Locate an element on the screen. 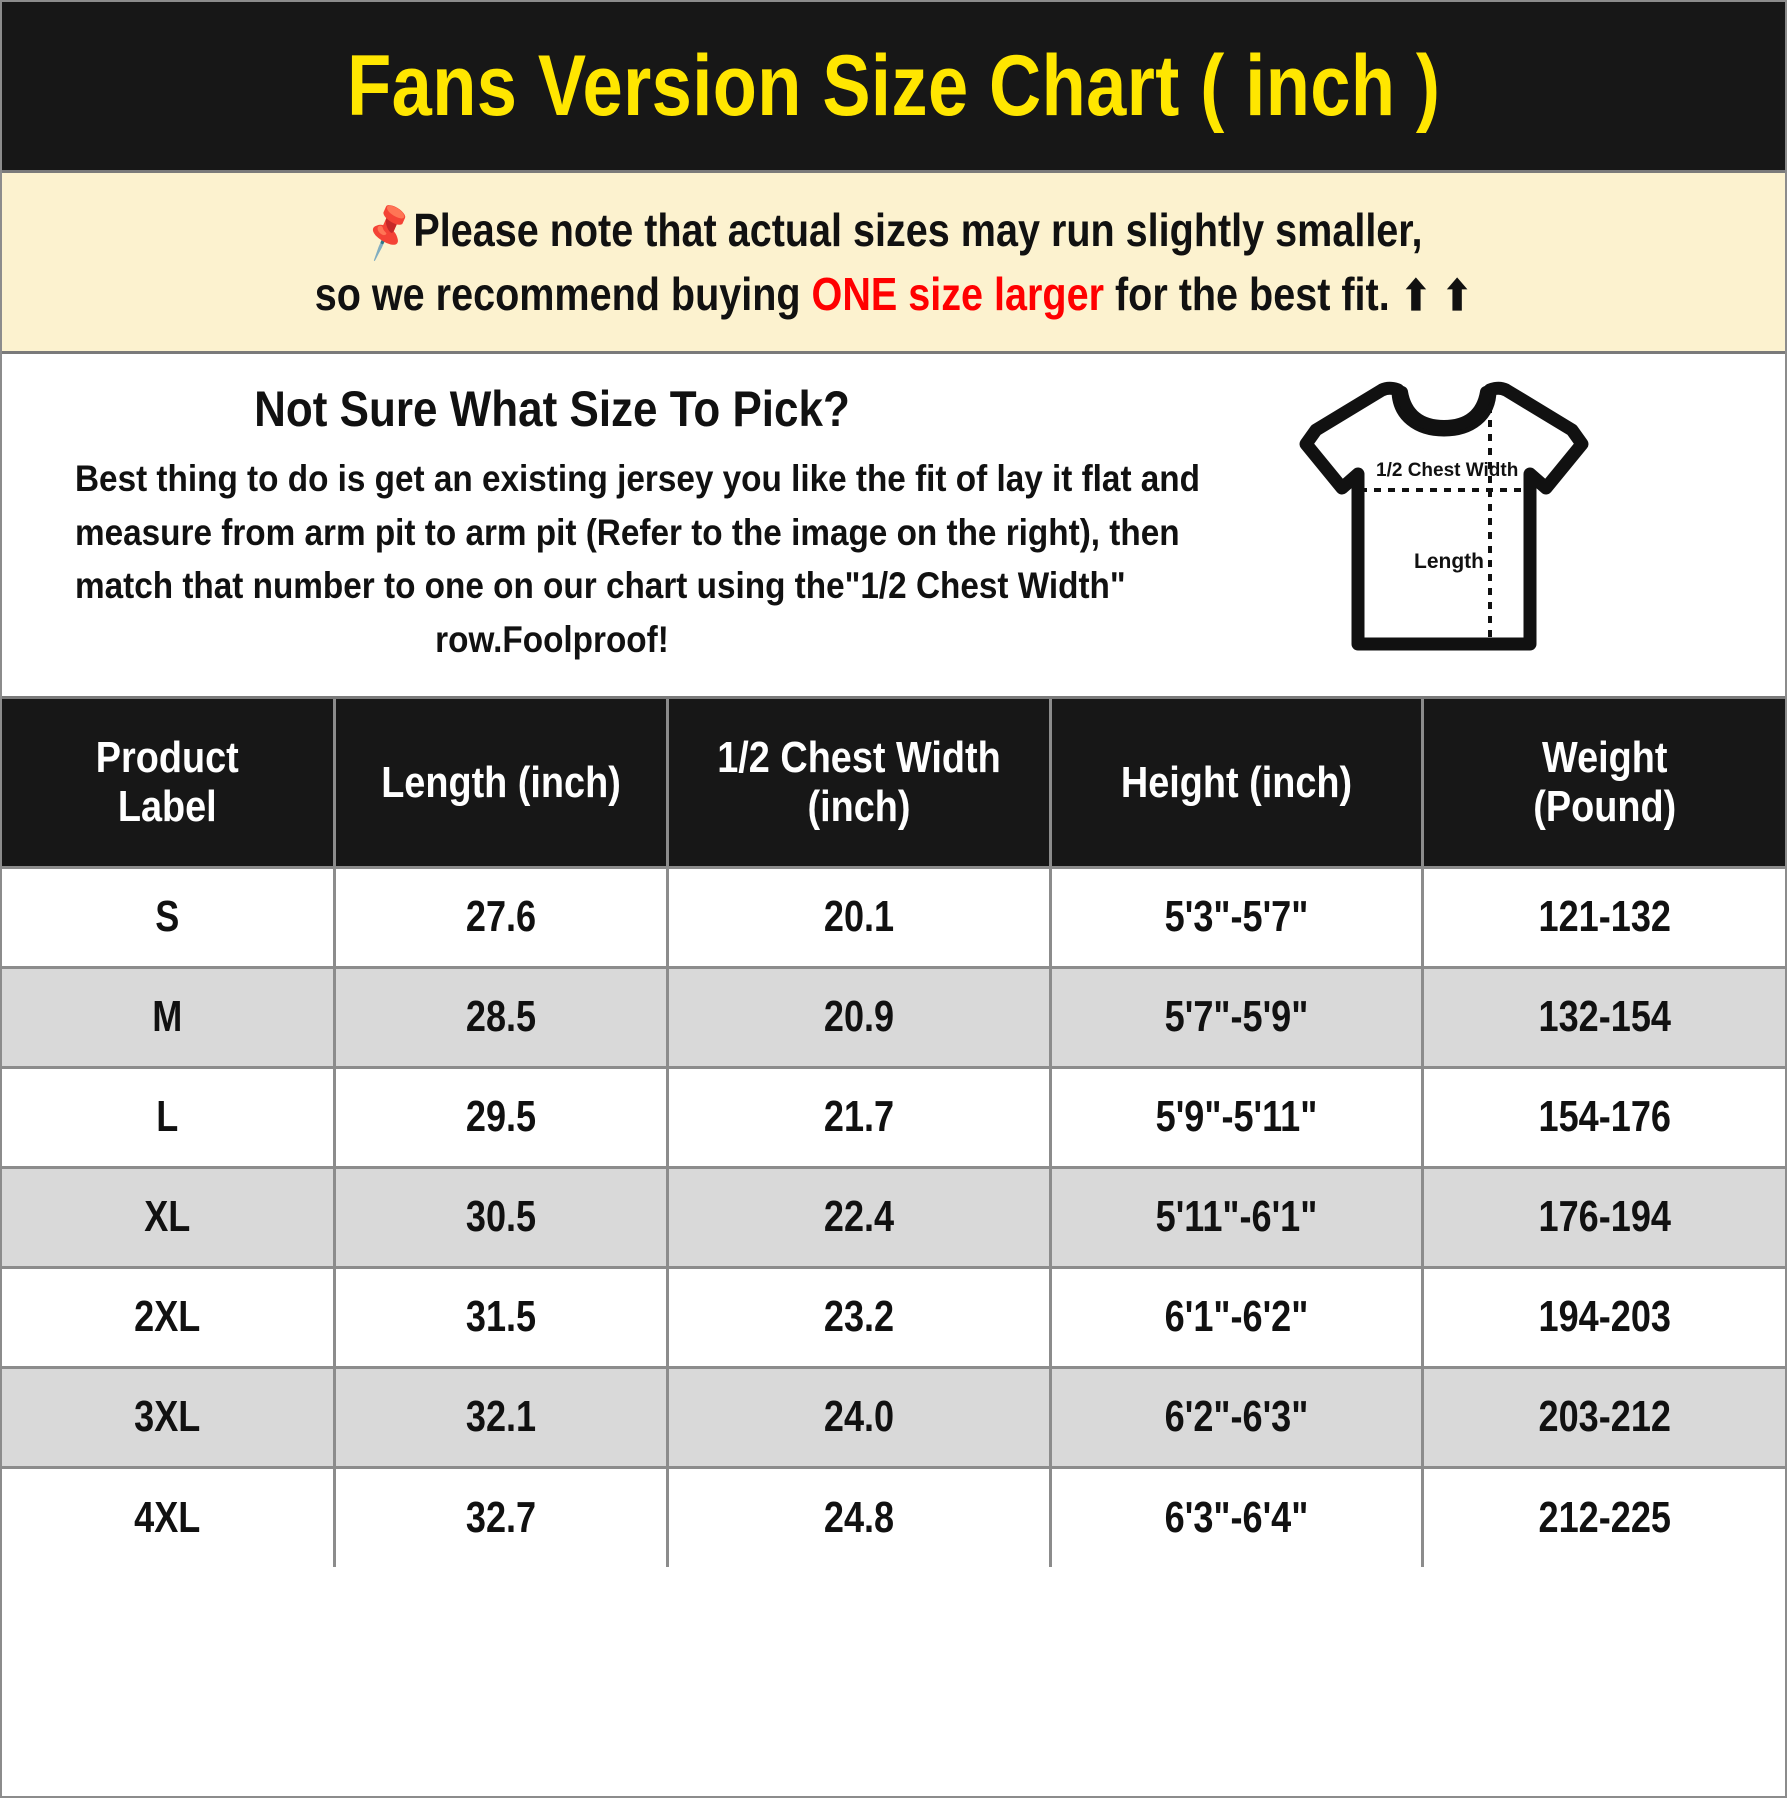 This screenshot has width=1787, height=1798. column-header-product-label: Product Label is located at coordinates (169, 784).